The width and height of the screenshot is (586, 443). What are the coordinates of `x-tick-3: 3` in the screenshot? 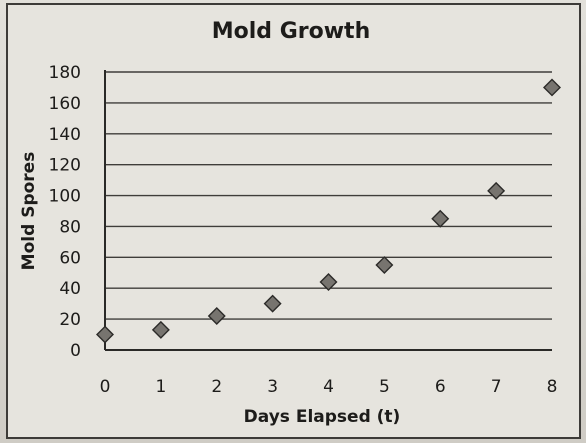 It's located at (272, 387).